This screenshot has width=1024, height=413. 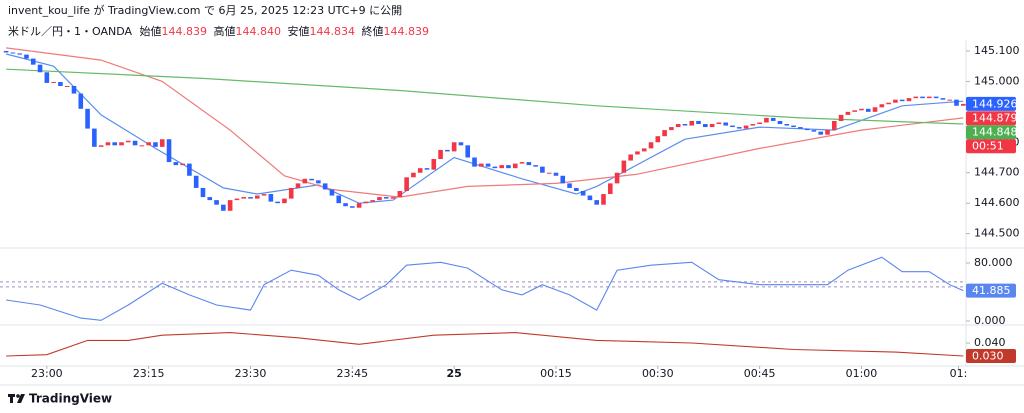 What do you see at coordinates (373, 31) in the screenshot?
I see `ohlc-name: 終値` at bounding box center [373, 31].